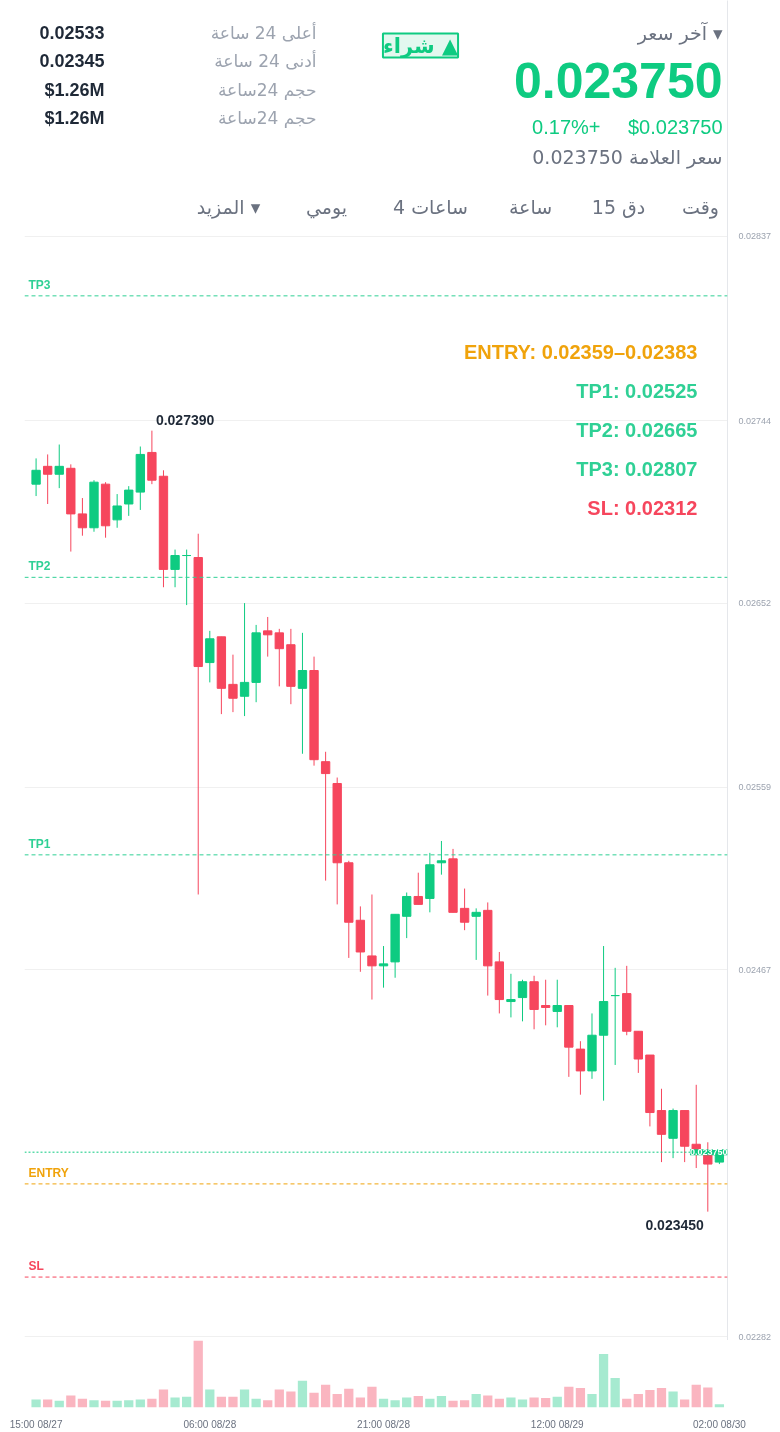 The height and width of the screenshot is (1432, 780). I want to click on x-tick-label: 15:00 08/27, so click(36, 1424).